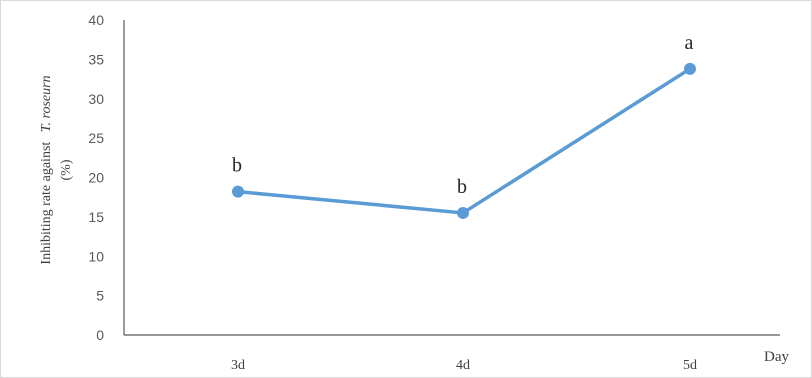 This screenshot has width=812, height=378. Describe the element at coordinates (96, 138) in the screenshot. I see `y-tick-label: 25` at that location.